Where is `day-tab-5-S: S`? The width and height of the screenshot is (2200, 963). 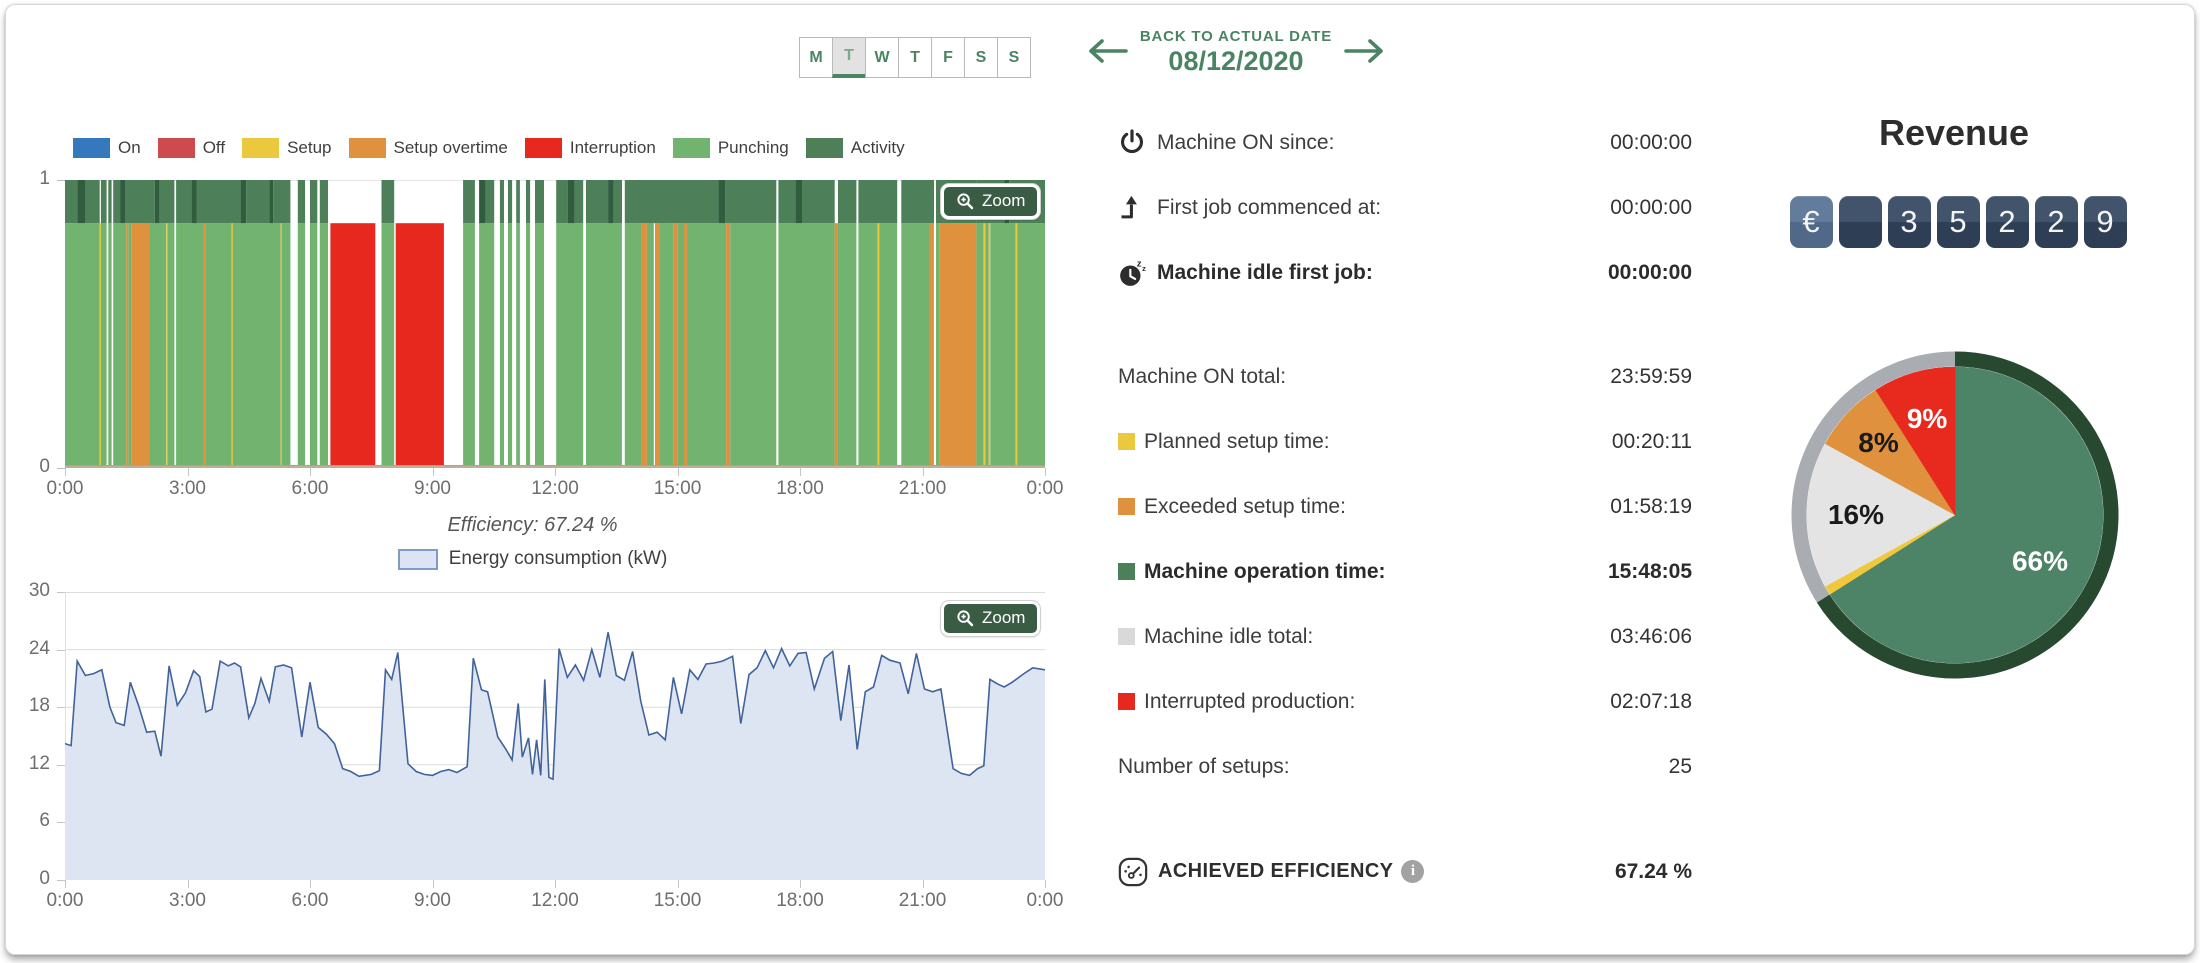 day-tab-5-S: S is located at coordinates (981, 57).